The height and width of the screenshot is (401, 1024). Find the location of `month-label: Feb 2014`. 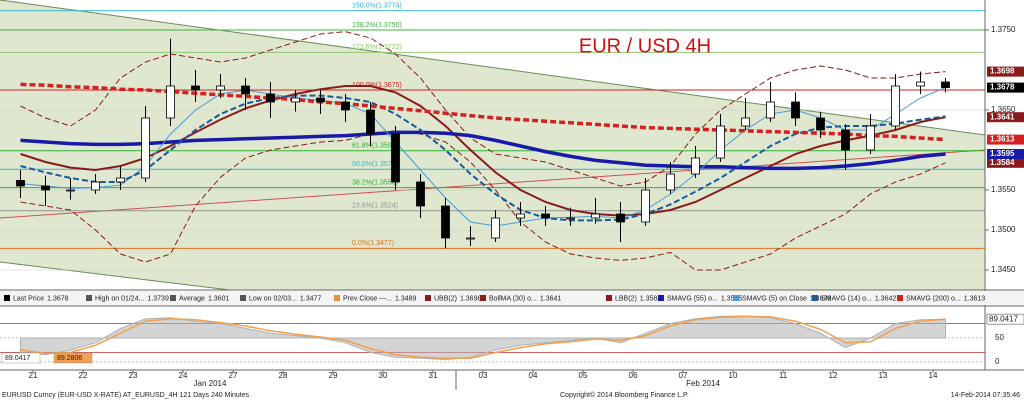

month-label: Feb 2014 is located at coordinates (703, 383).